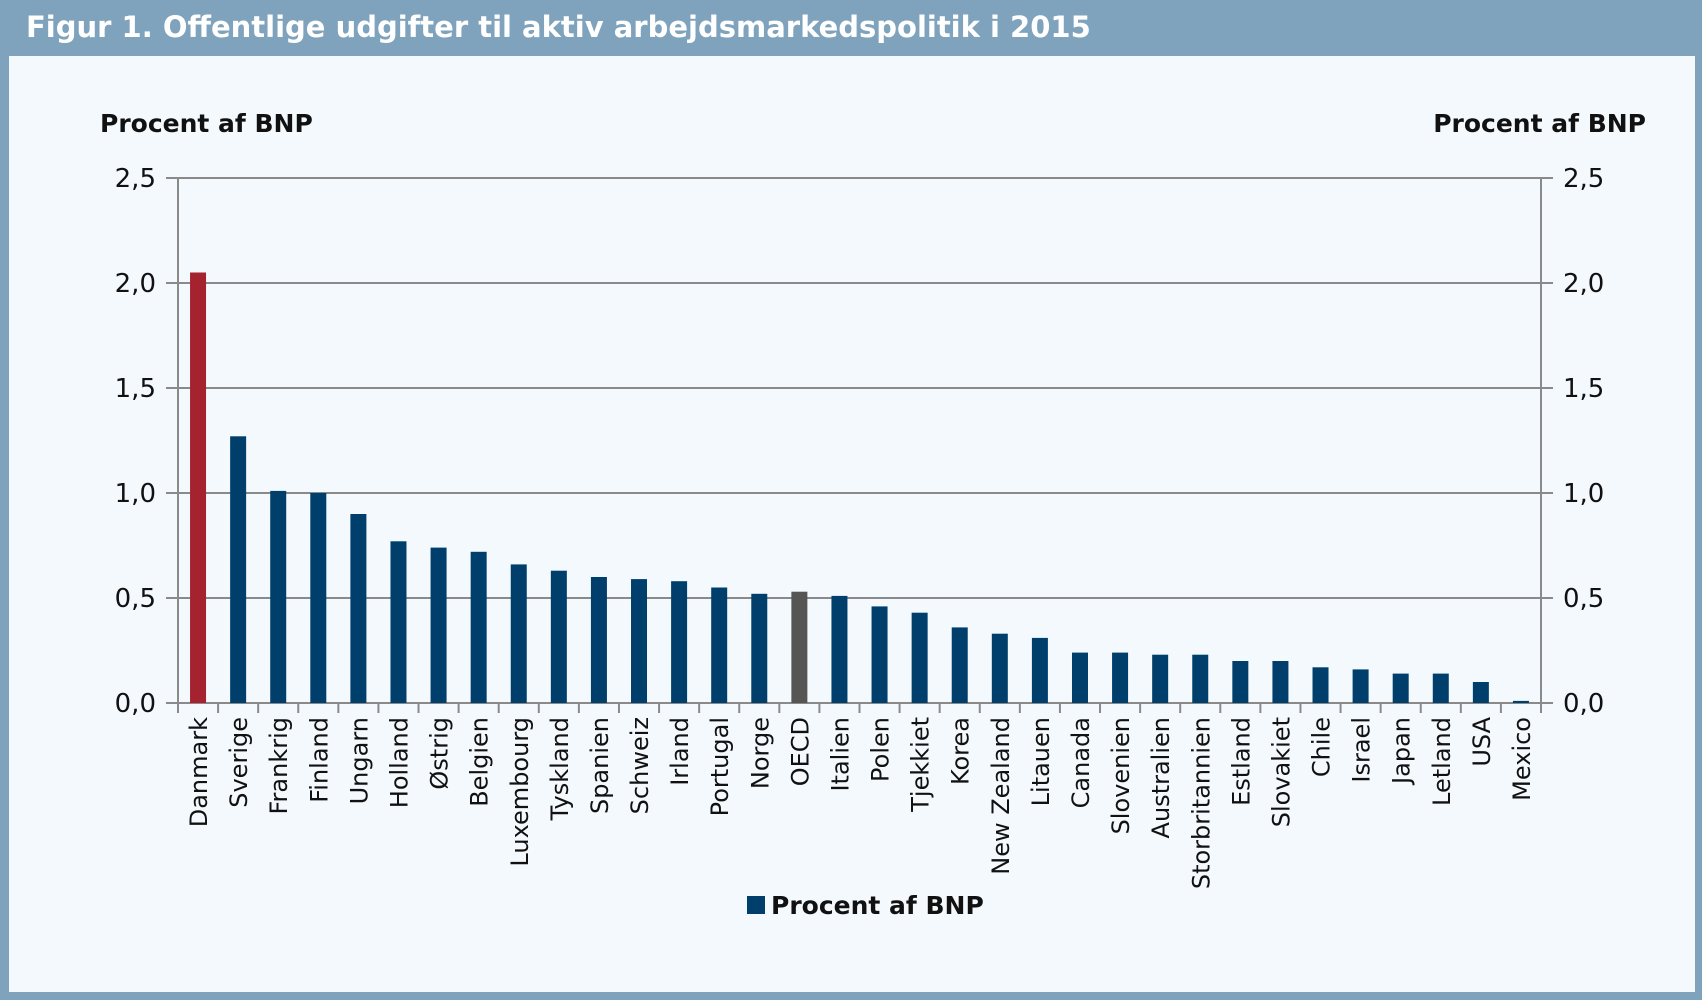 Image resolution: width=1702 pixels, height=1000 pixels. I want to click on y-tick-label-left: 0,0, so click(135, 704).